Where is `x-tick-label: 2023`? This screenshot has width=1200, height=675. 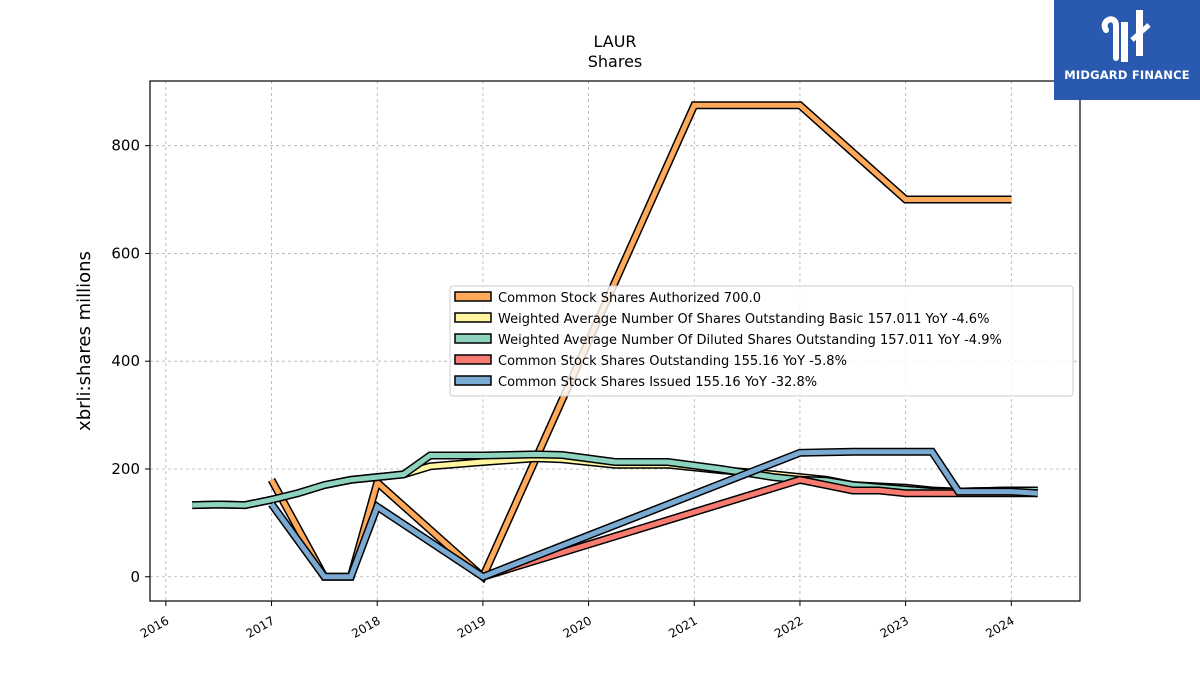 x-tick-label: 2023 is located at coordinates (894, 626).